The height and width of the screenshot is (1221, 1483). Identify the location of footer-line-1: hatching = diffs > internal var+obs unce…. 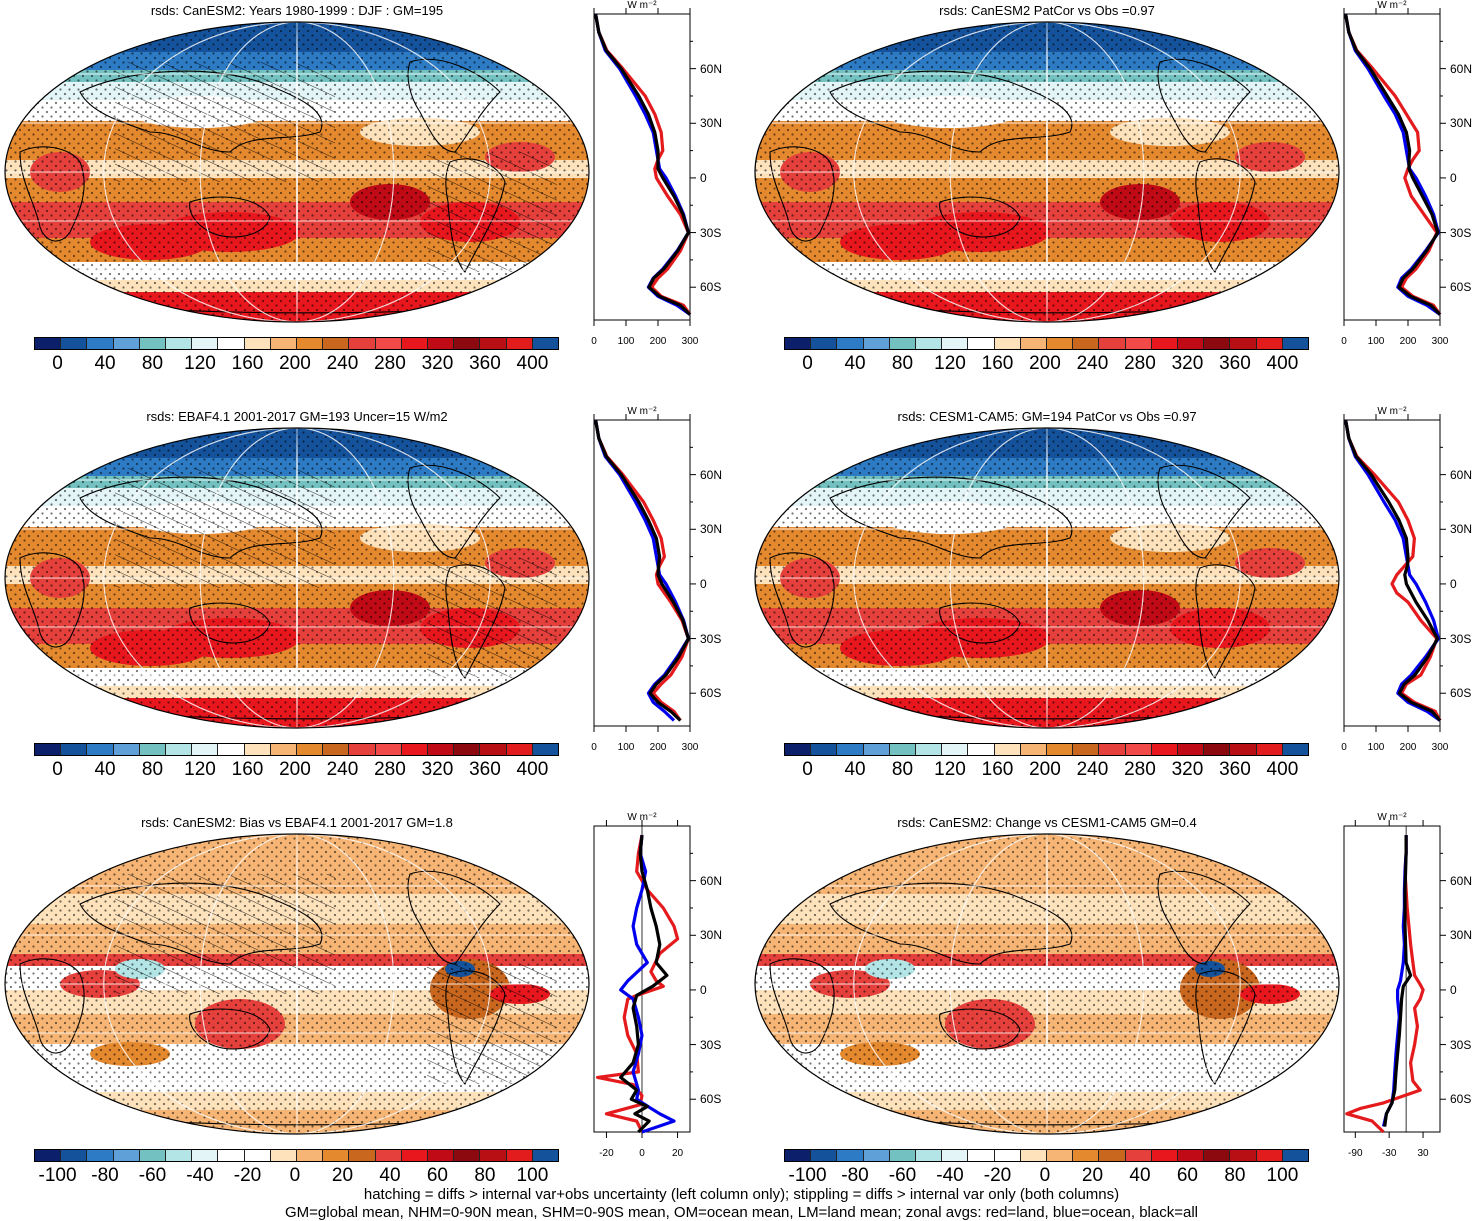
(741, 1194).